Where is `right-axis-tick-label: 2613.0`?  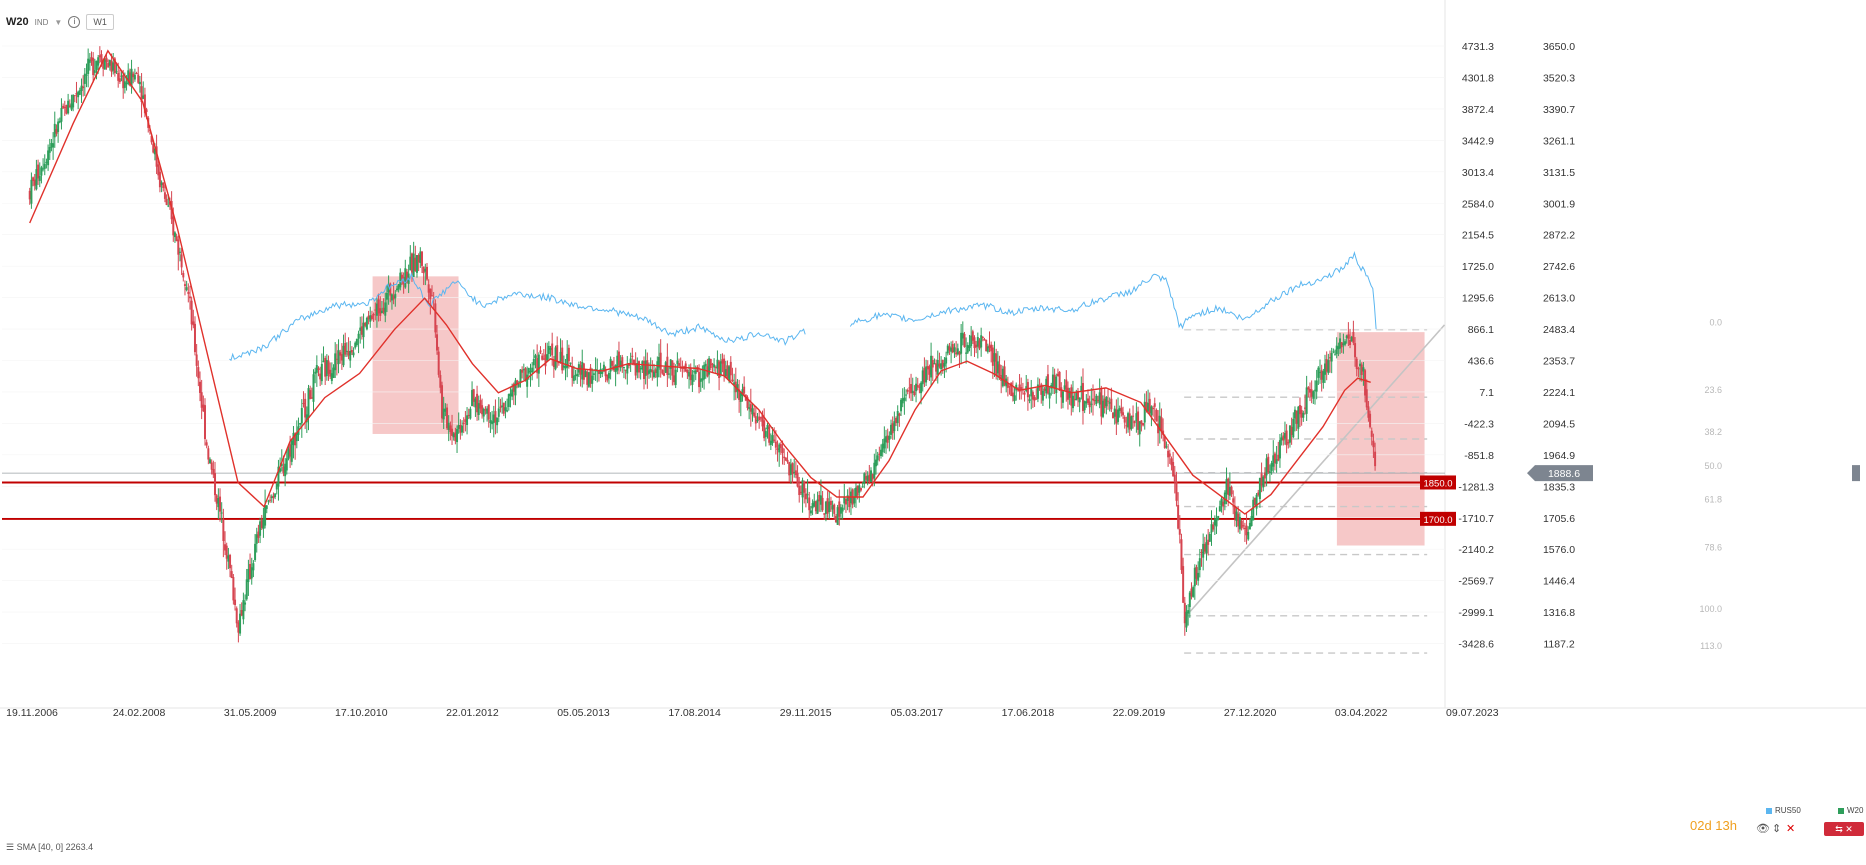 right-axis-tick-label: 2613.0 is located at coordinates (1559, 299).